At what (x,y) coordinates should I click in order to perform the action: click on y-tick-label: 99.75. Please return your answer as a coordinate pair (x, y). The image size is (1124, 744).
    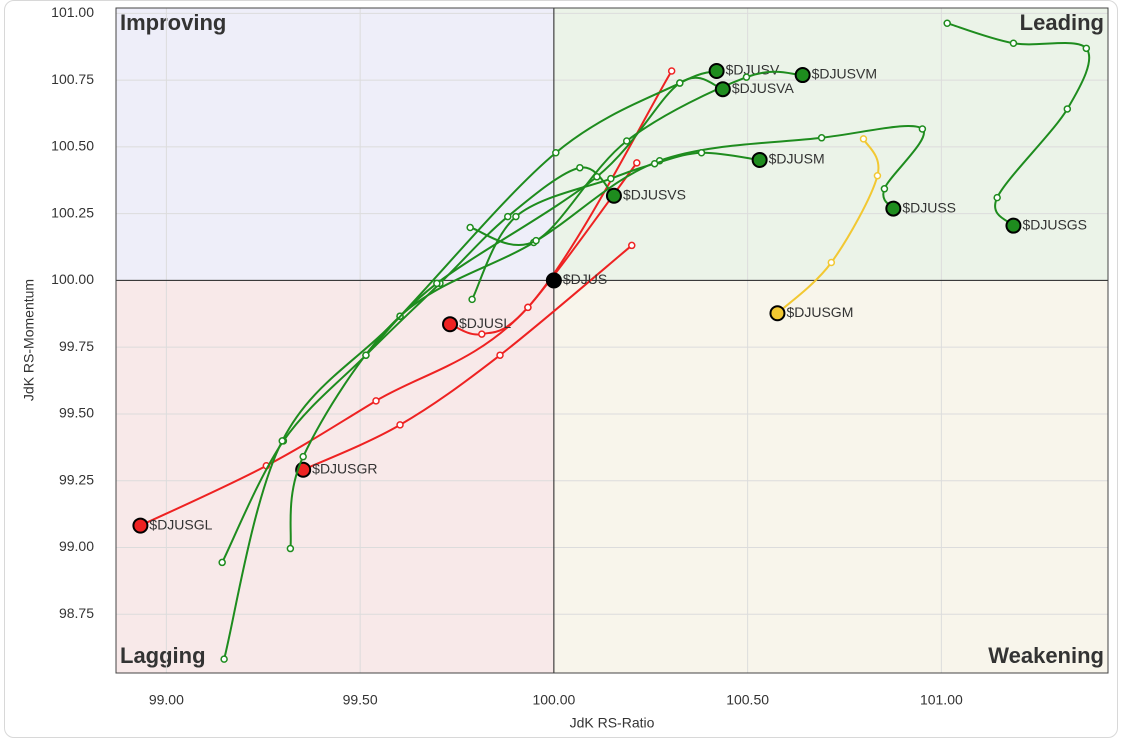
    Looking at the image, I should click on (76, 346).